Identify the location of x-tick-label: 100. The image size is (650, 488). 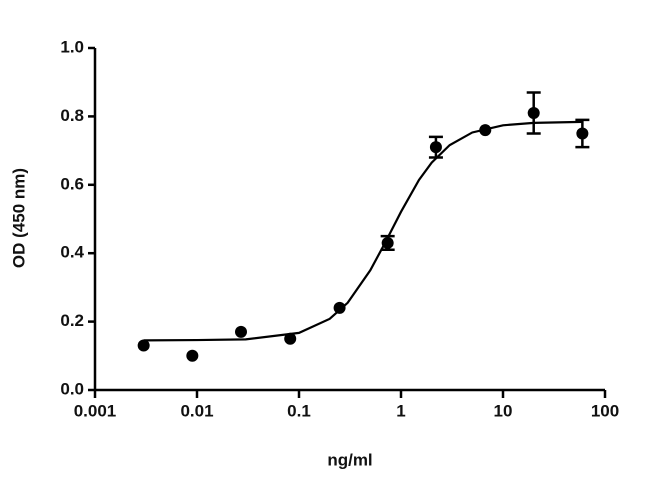
(605, 410).